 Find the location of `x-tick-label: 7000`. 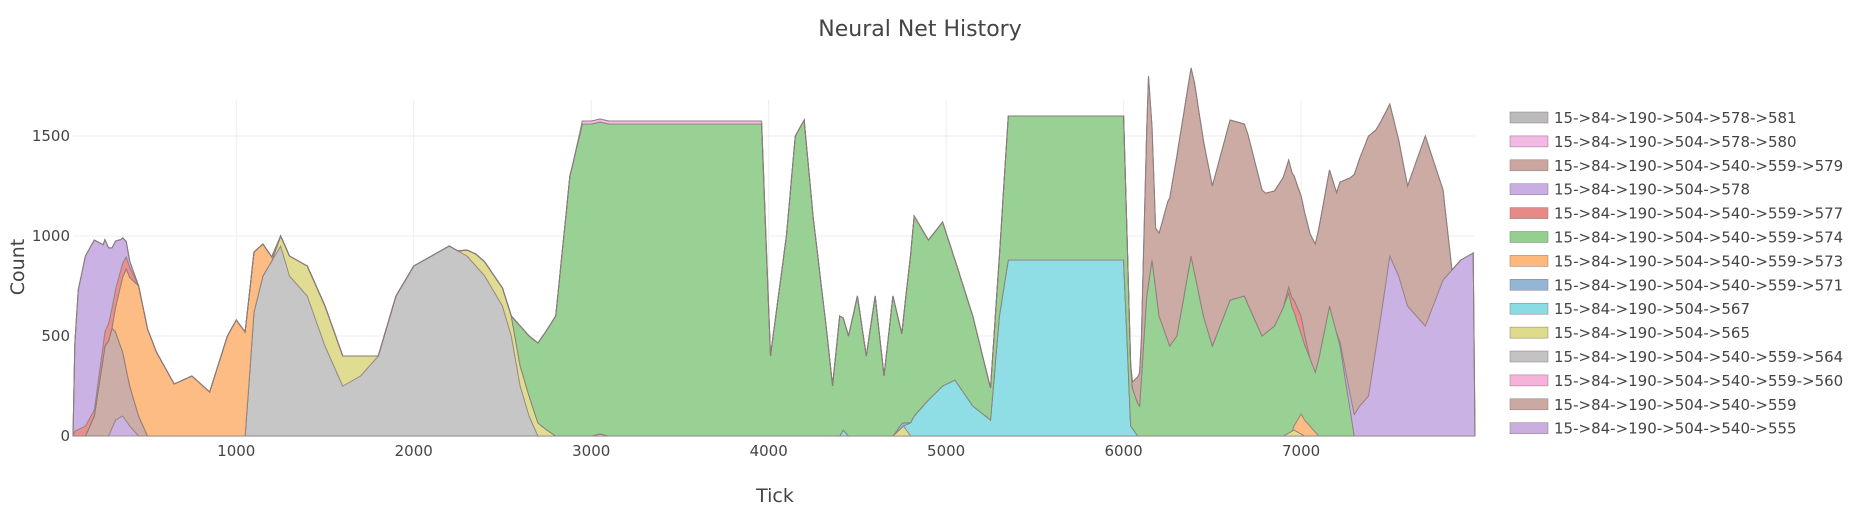

x-tick-label: 7000 is located at coordinates (1301, 451).